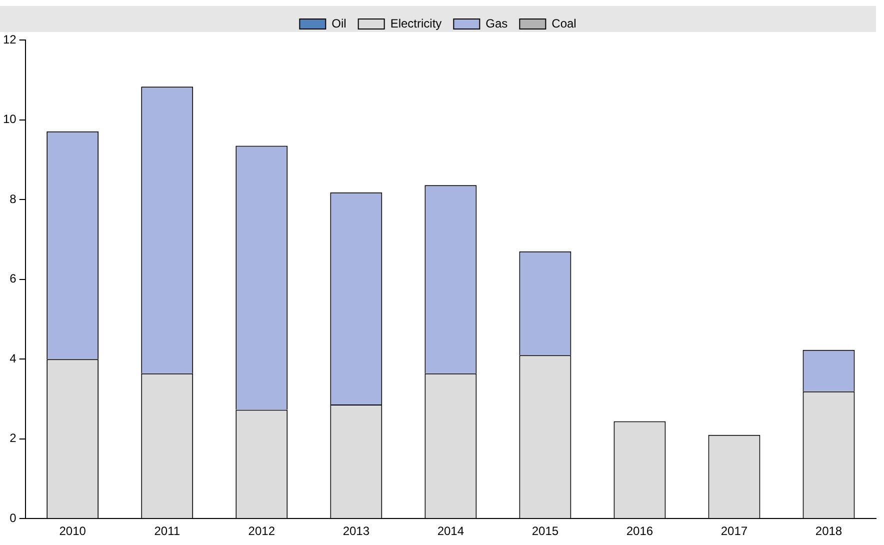  What do you see at coordinates (828, 531) in the screenshot?
I see `x-tick-label: 2018` at bounding box center [828, 531].